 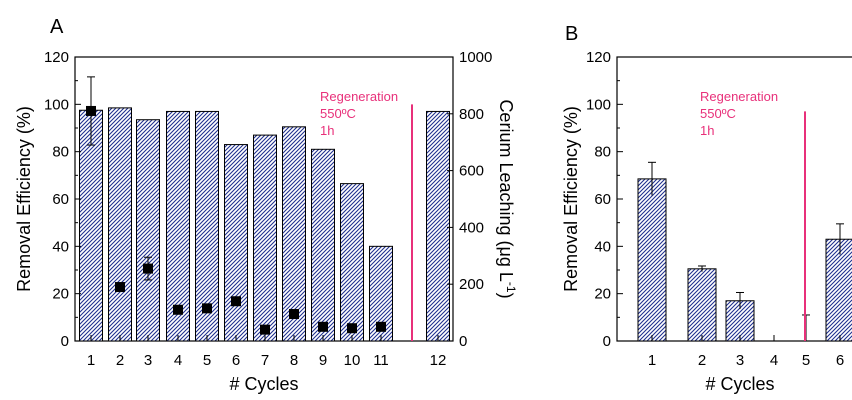 I want to click on y-right-tick-label: 400, so click(x=471, y=227).